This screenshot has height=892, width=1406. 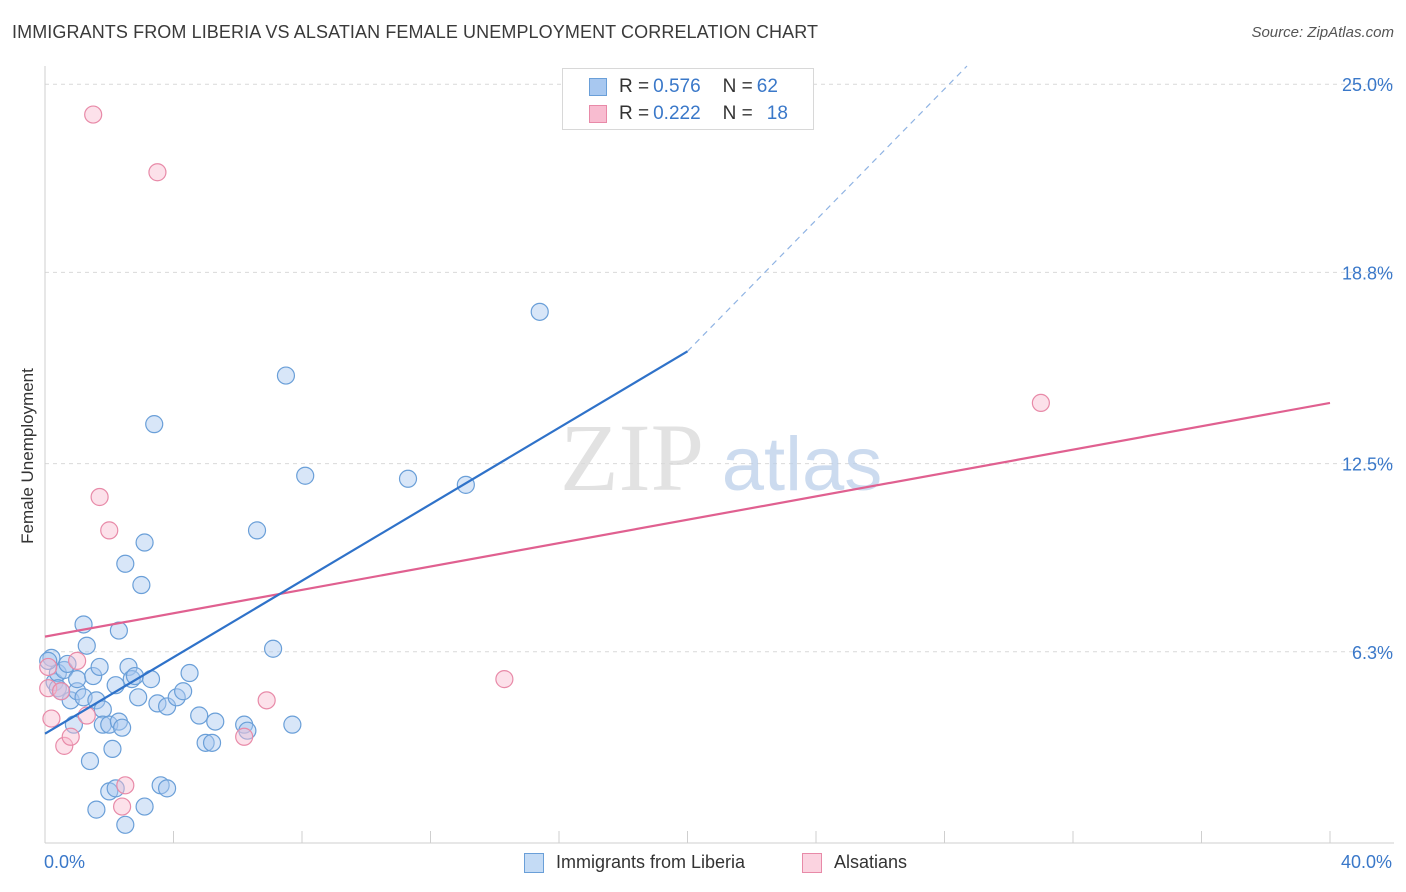 I want to click on y-tick-label: 25.0%, so click(x=1367, y=85).